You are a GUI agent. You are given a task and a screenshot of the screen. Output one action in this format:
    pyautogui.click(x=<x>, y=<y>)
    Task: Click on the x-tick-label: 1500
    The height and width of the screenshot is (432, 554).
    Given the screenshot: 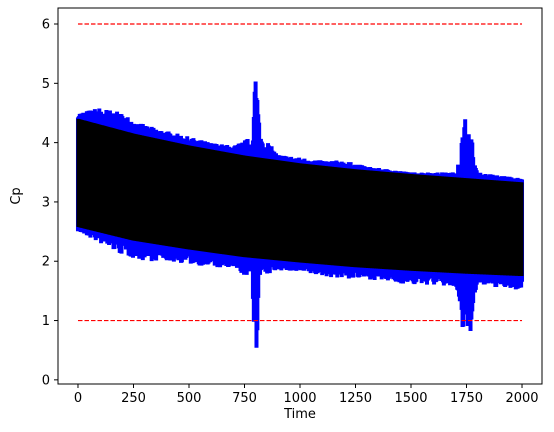 What is the action you would take?
    pyautogui.click(x=410, y=398)
    